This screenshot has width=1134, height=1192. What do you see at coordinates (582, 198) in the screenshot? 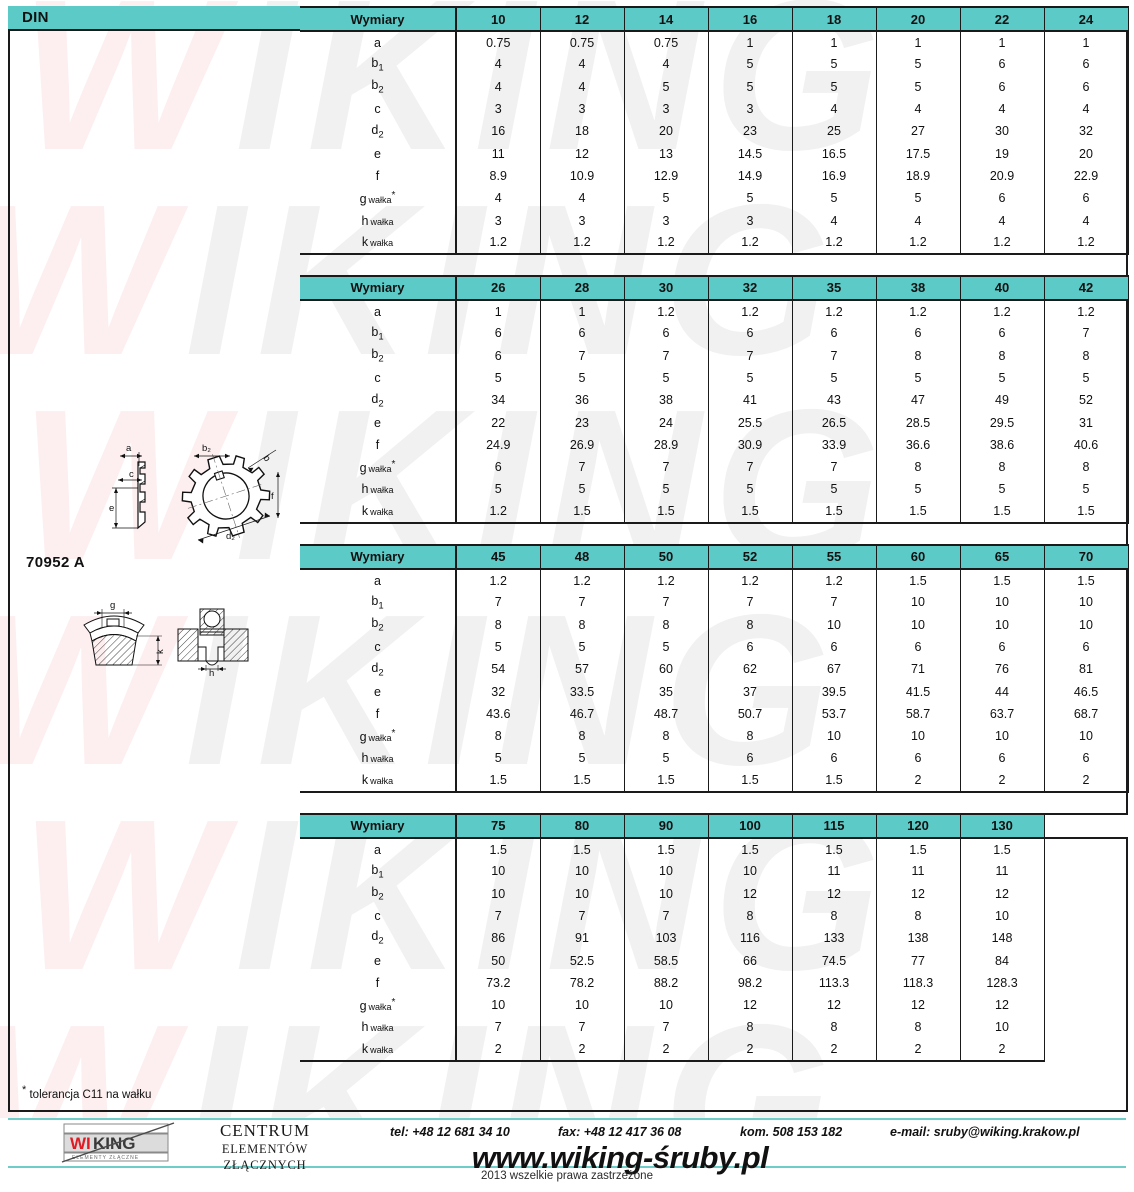
I see `cell-g-walka-12: 4` at bounding box center [582, 198].